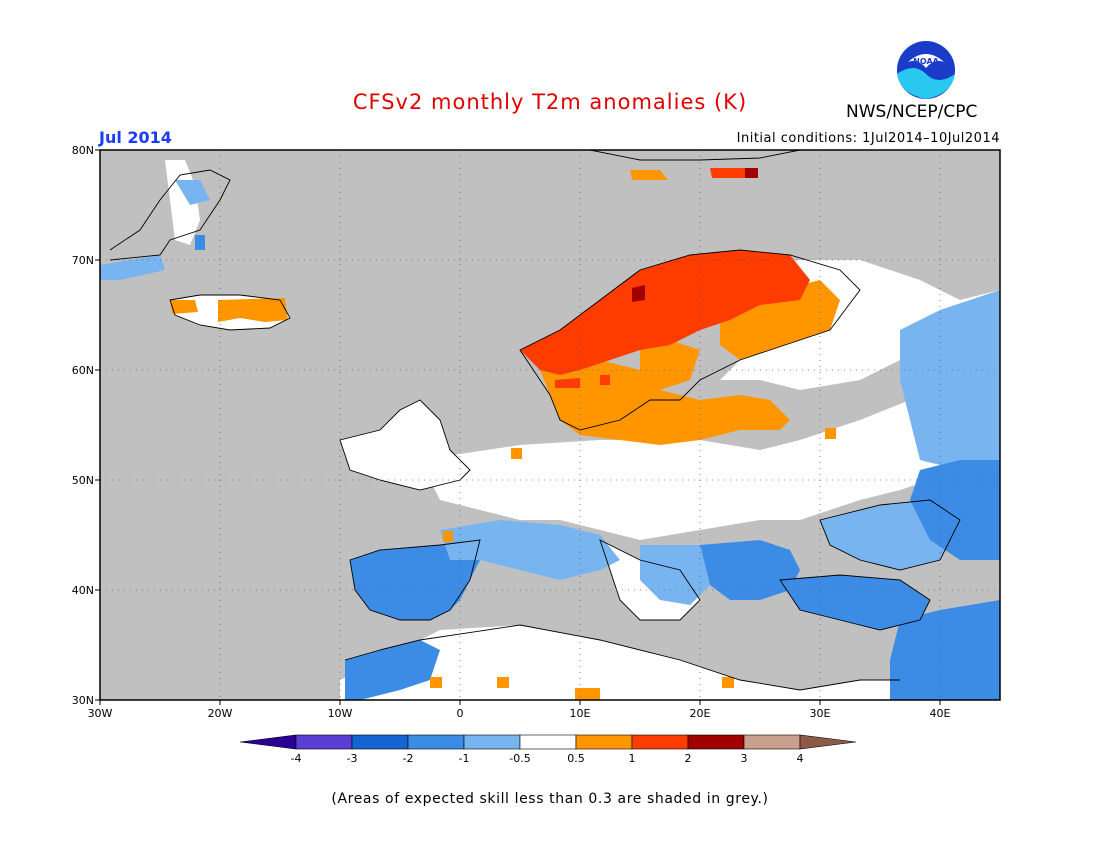 Image resolution: width=1100 pixels, height=850 pixels. What do you see at coordinates (83, 590) in the screenshot?
I see `lat-tick-label: 40N` at bounding box center [83, 590].